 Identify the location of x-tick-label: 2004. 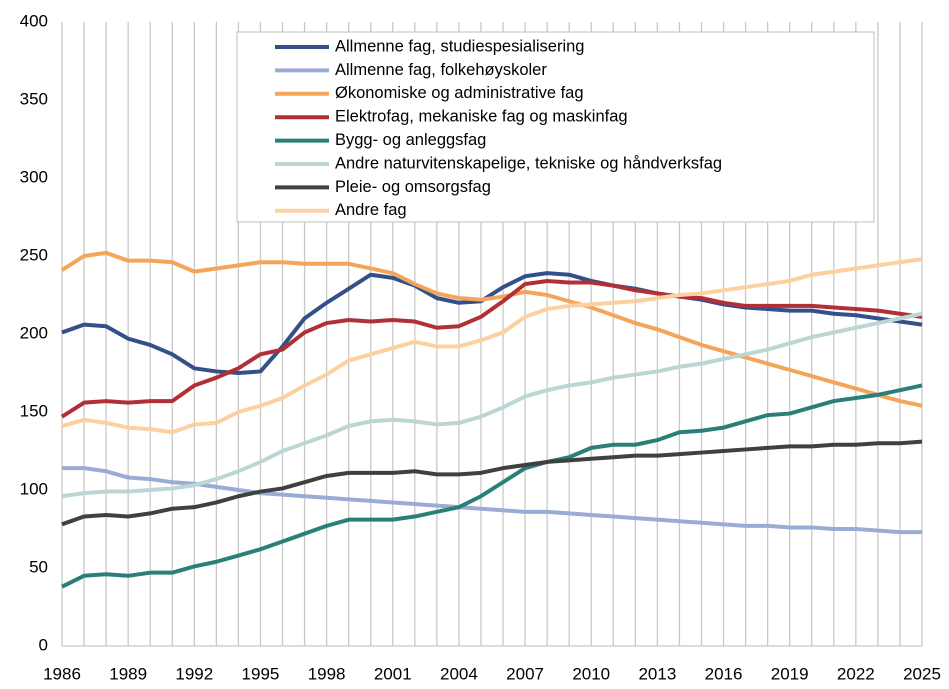
(459, 673).